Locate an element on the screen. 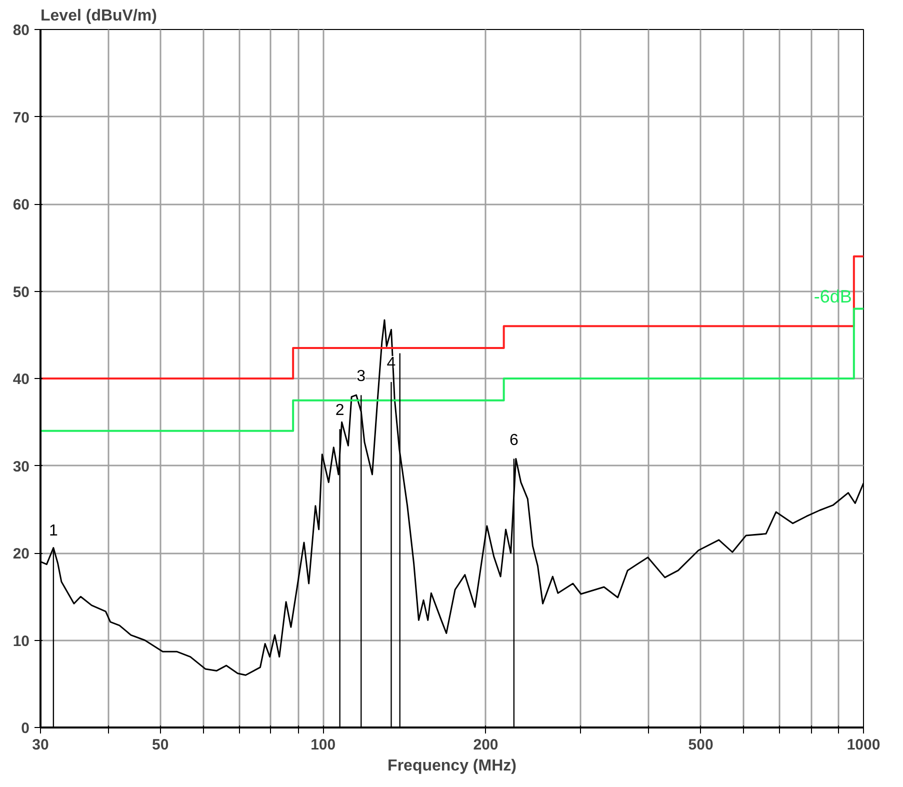  y-tick-label: 60 is located at coordinates (21, 205).